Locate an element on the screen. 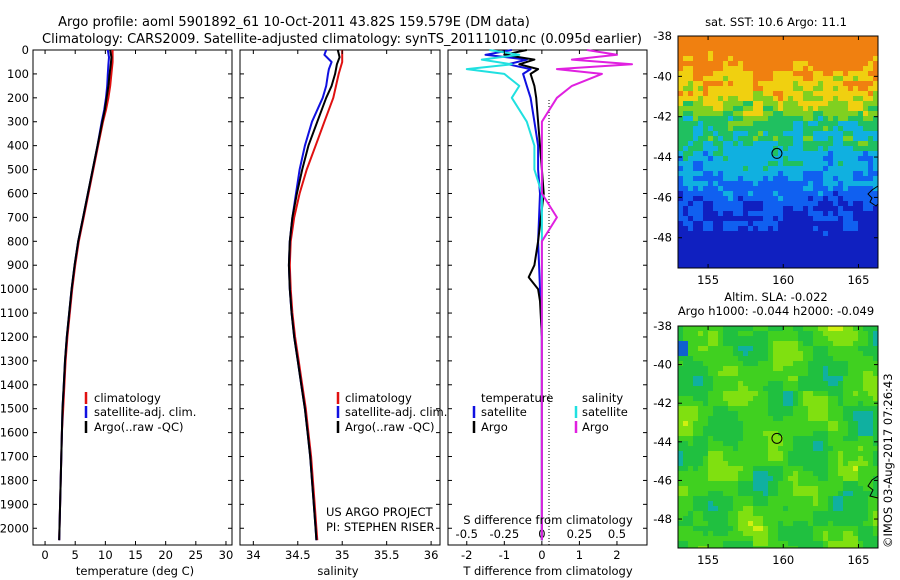 Image resolution: width=900 pixels, height=580 pixels. x-tick-label: 5 is located at coordinates (75, 555).